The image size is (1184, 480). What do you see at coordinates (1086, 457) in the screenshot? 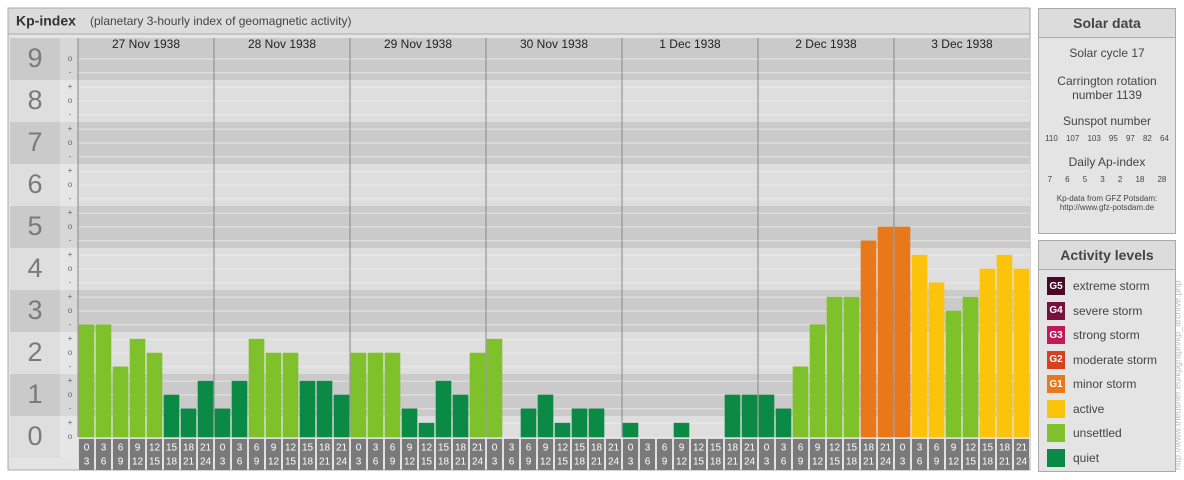
I see `level-label: quiet` at bounding box center [1086, 457].